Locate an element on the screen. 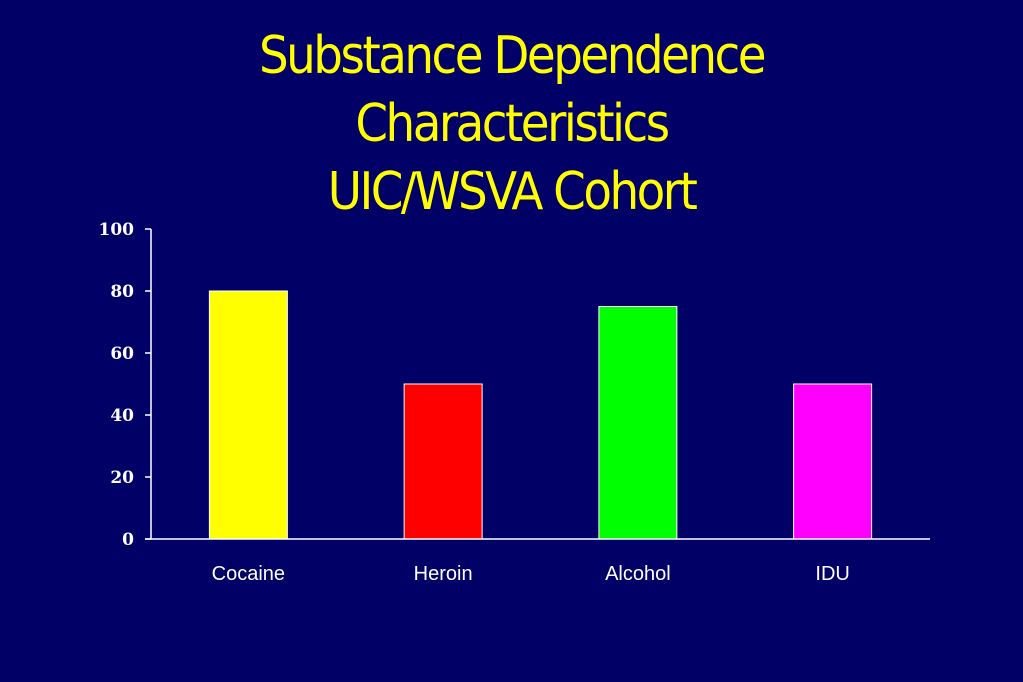 The width and height of the screenshot is (1023, 682). x-label-alcohol: Alcohol is located at coordinates (638, 574).